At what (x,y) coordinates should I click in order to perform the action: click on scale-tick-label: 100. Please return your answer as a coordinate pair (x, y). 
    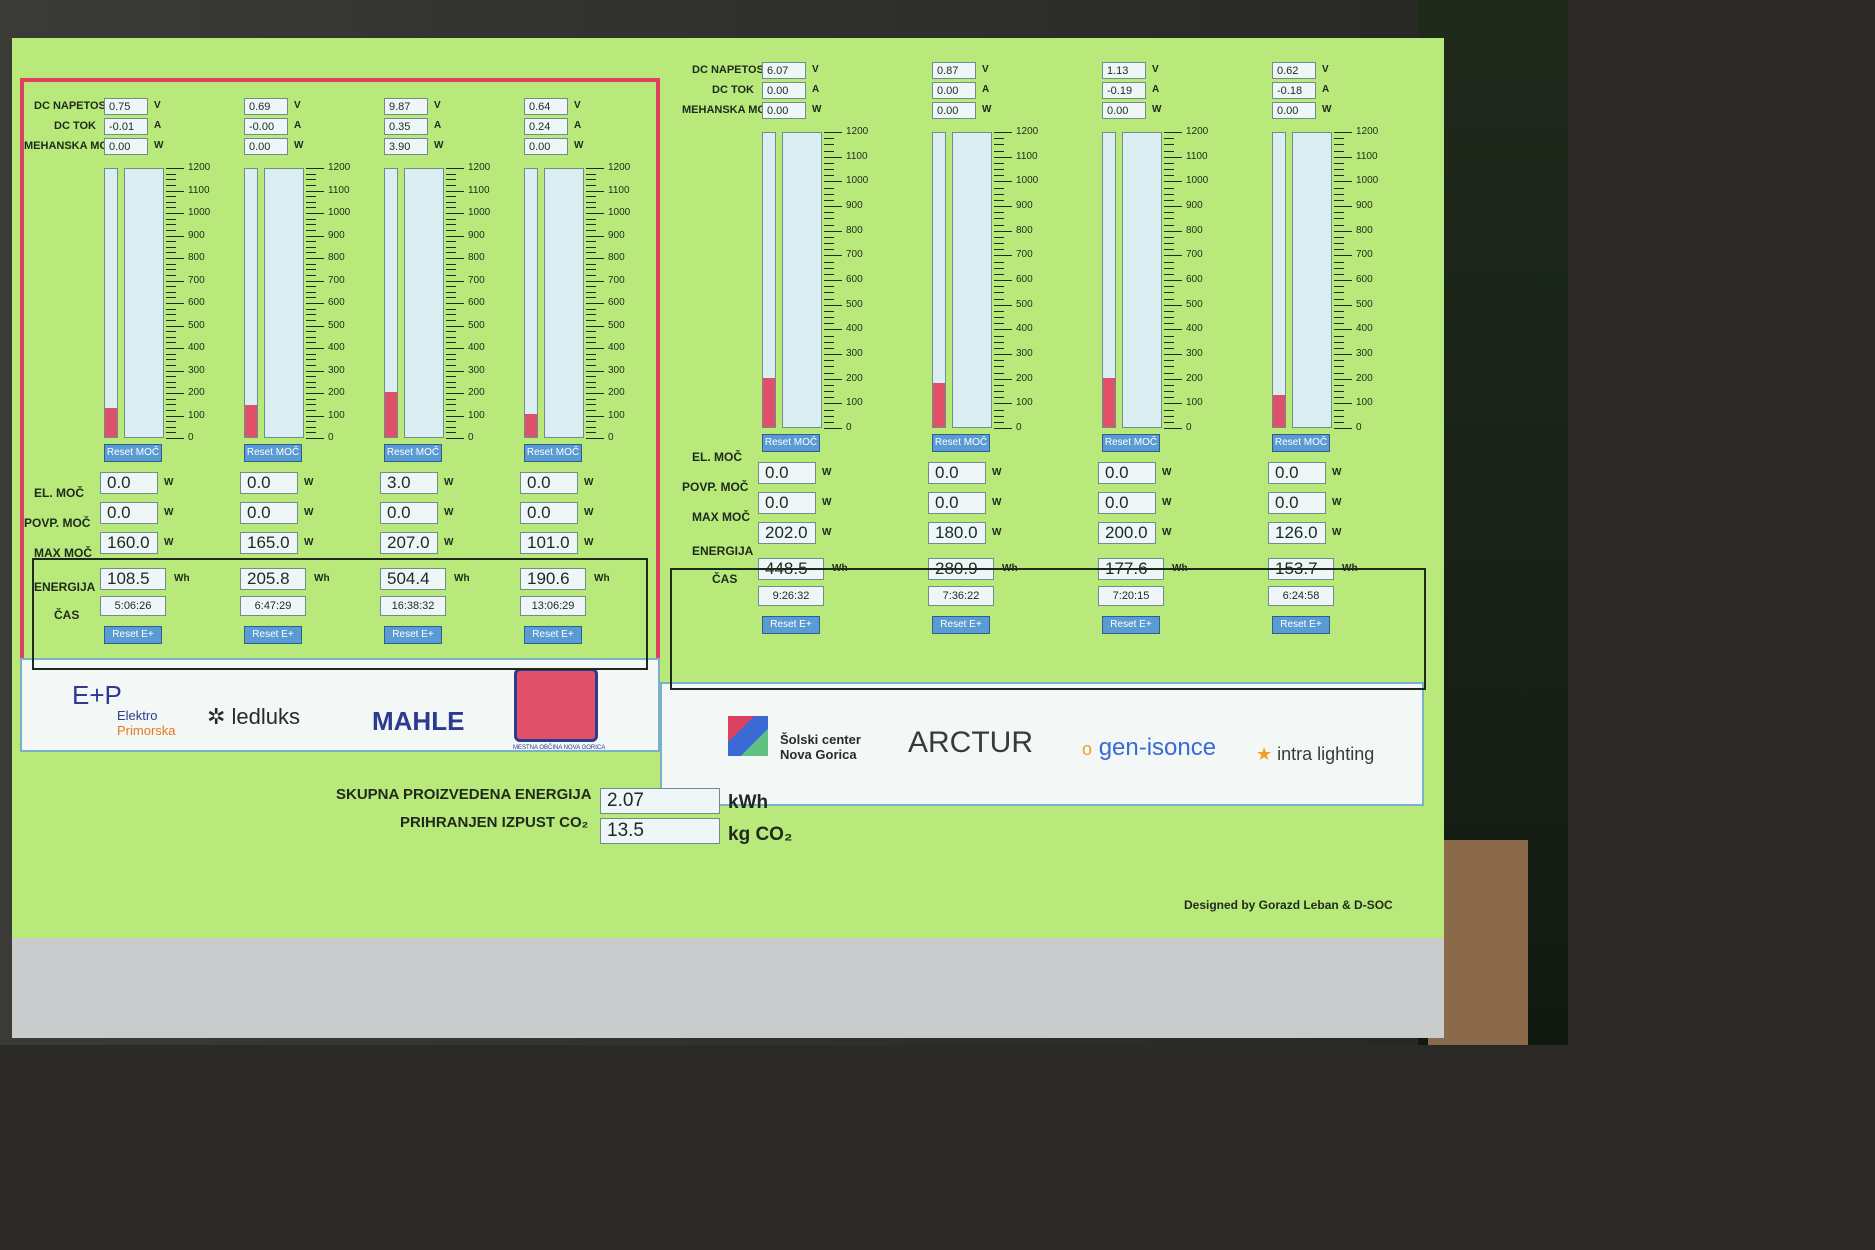
    Looking at the image, I should click on (1364, 403).